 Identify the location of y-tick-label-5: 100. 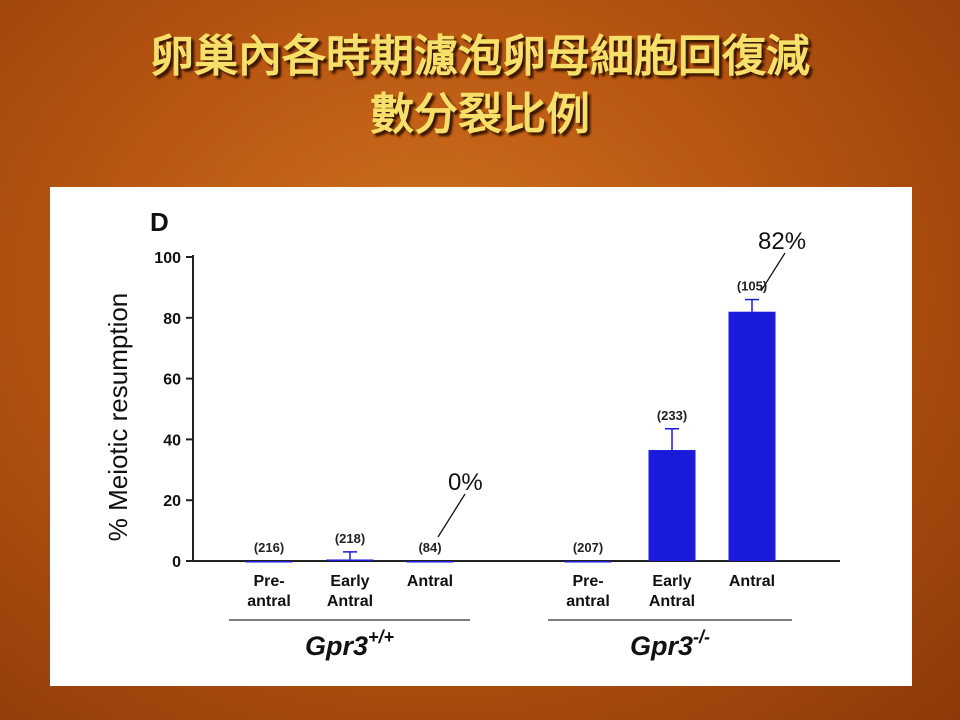
(167, 258).